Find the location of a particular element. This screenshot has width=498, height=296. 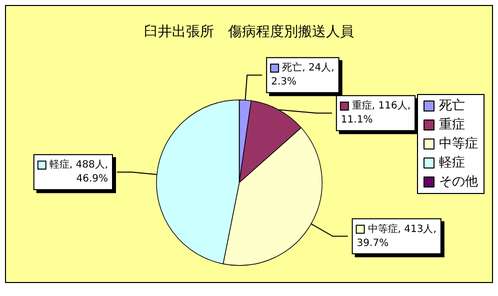

data-label: 軽症, 488人, 46.9% is located at coordinates (78, 171).